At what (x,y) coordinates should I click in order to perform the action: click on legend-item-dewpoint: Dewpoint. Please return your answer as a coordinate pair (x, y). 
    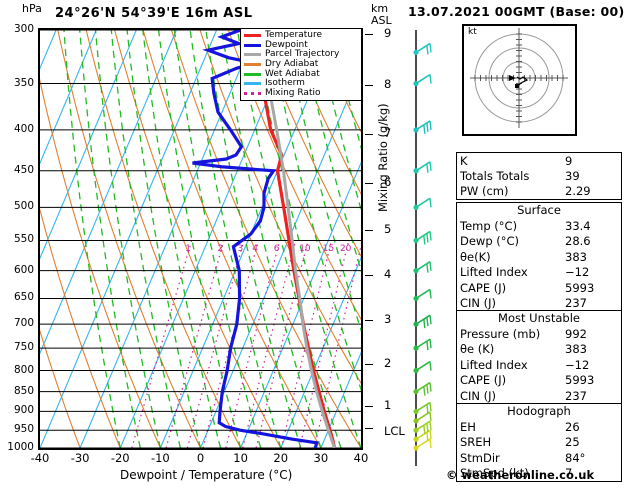
    Looking at the image, I should click on (301, 45).